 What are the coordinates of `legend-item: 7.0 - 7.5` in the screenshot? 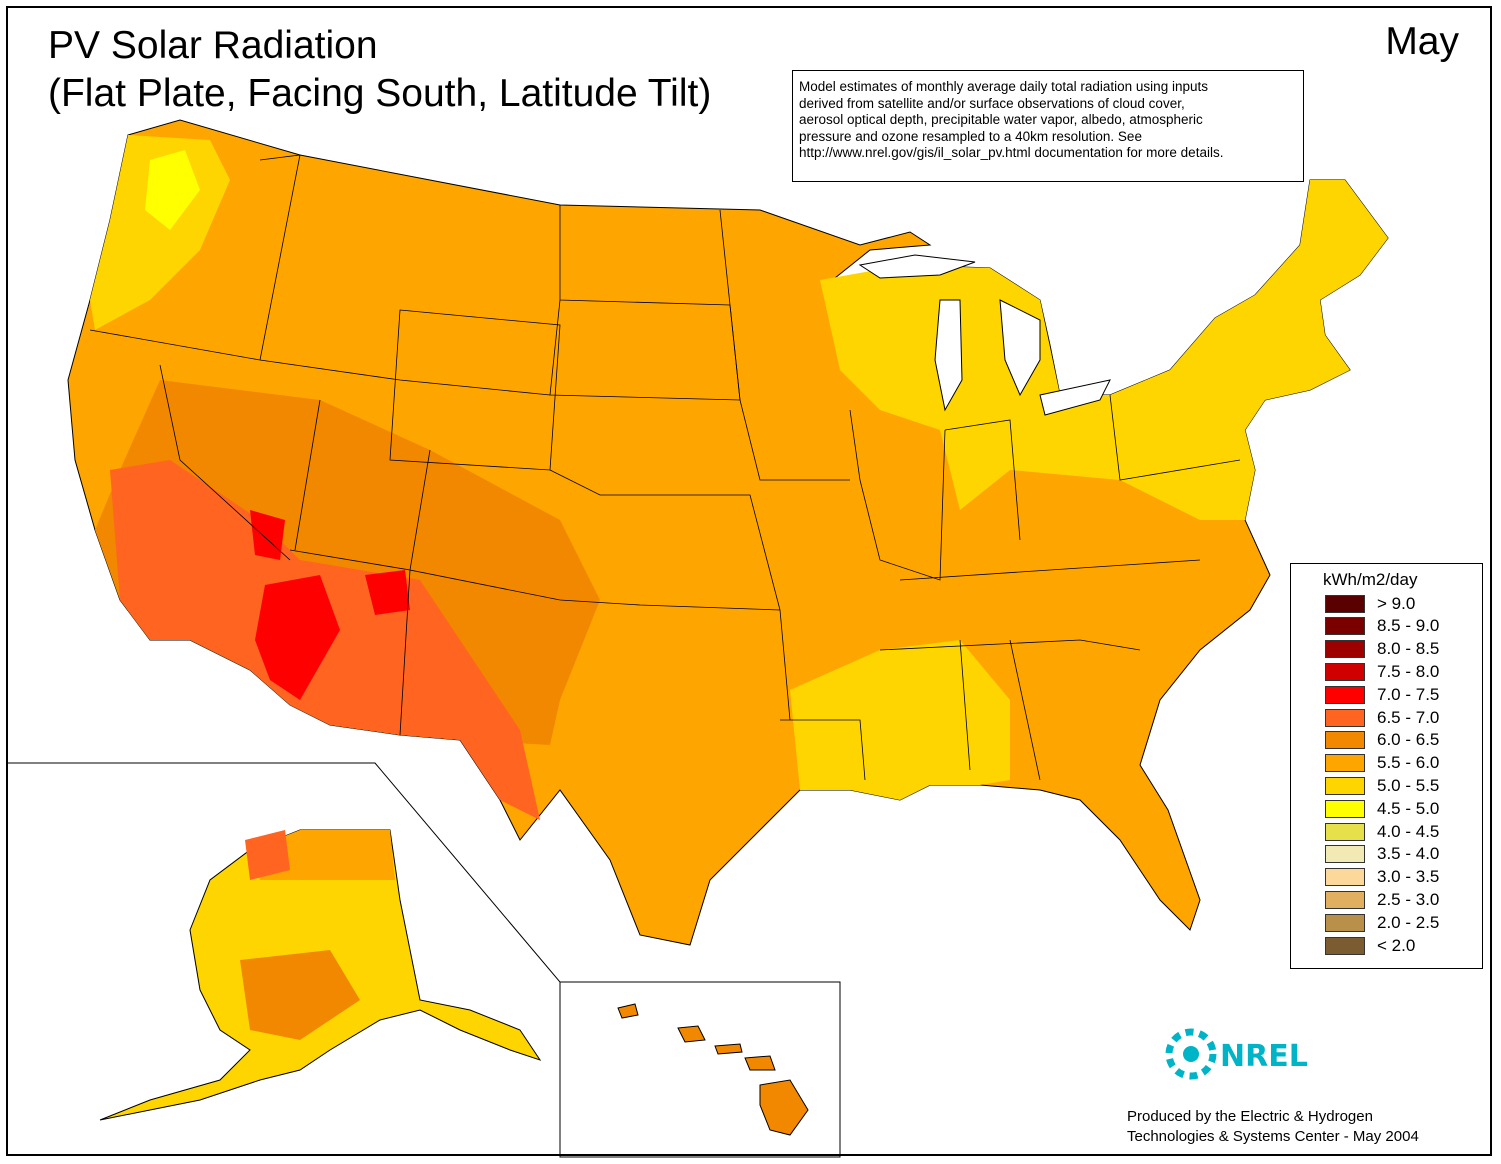 It's located at (1382, 694).